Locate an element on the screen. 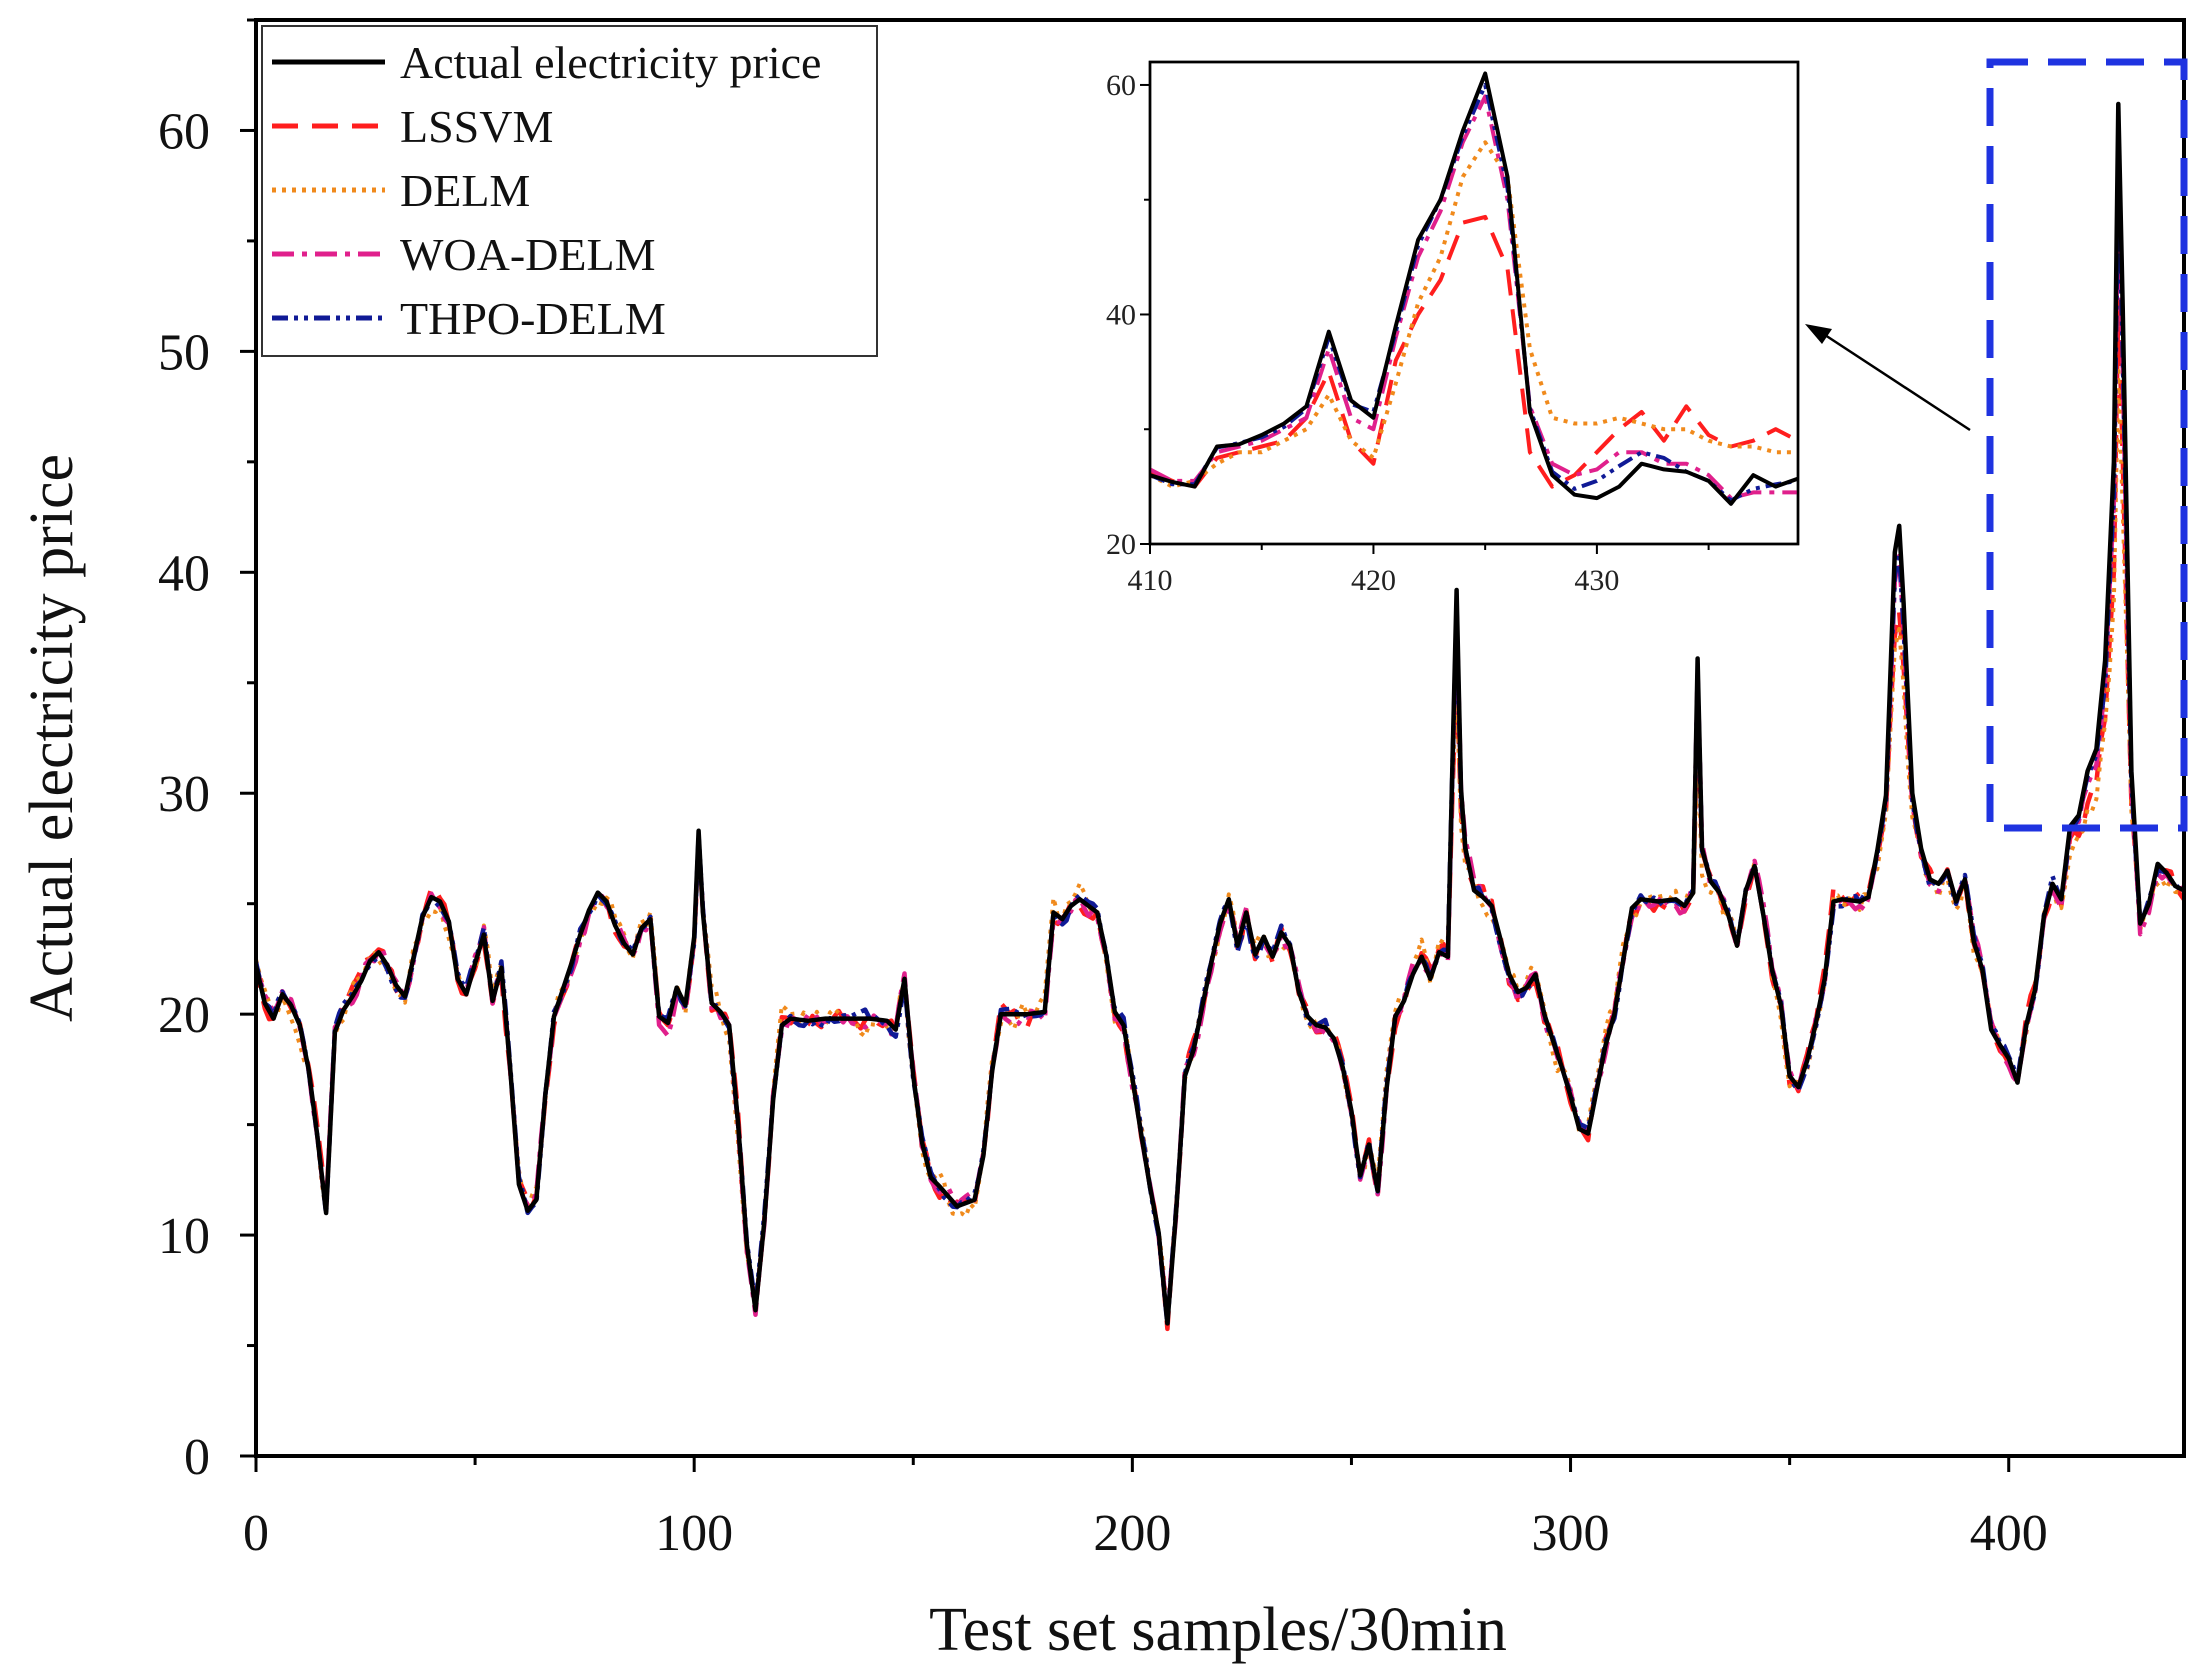 The width and height of the screenshot is (2204, 1679). inset-series-line-woa-delm is located at coordinates (1474, 297).